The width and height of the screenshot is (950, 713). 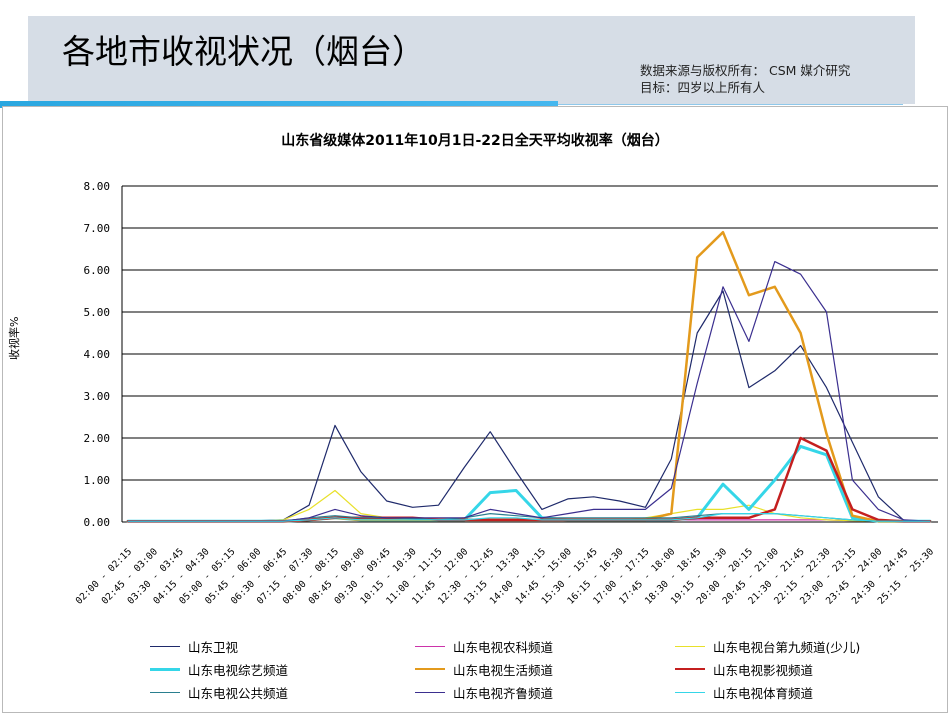 I want to click on legend-label: 山东卫视, so click(x=213, y=647).